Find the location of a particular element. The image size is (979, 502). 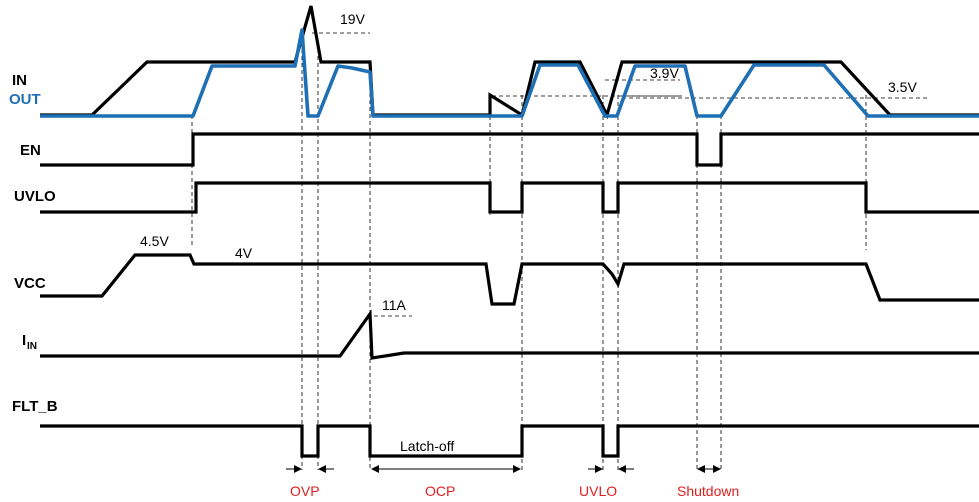

signal-label-iin: I IN is located at coordinates (29, 342).